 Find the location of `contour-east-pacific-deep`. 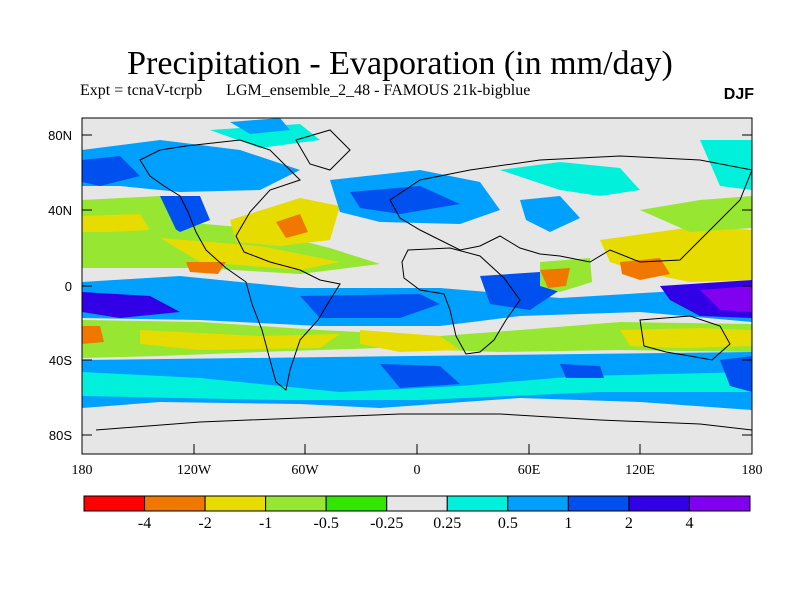

contour-east-pacific-deep is located at coordinates (131, 305).